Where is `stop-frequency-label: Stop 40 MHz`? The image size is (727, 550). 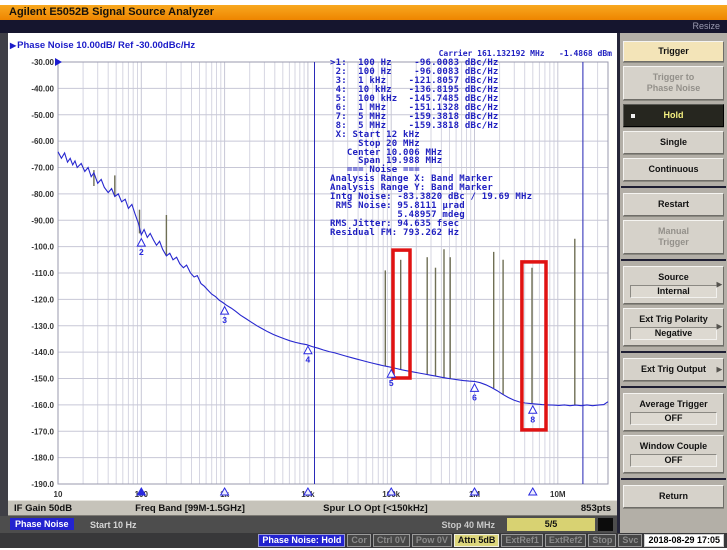
stop-frequency-label: Stop 40 MHz is located at coordinates (468, 525).